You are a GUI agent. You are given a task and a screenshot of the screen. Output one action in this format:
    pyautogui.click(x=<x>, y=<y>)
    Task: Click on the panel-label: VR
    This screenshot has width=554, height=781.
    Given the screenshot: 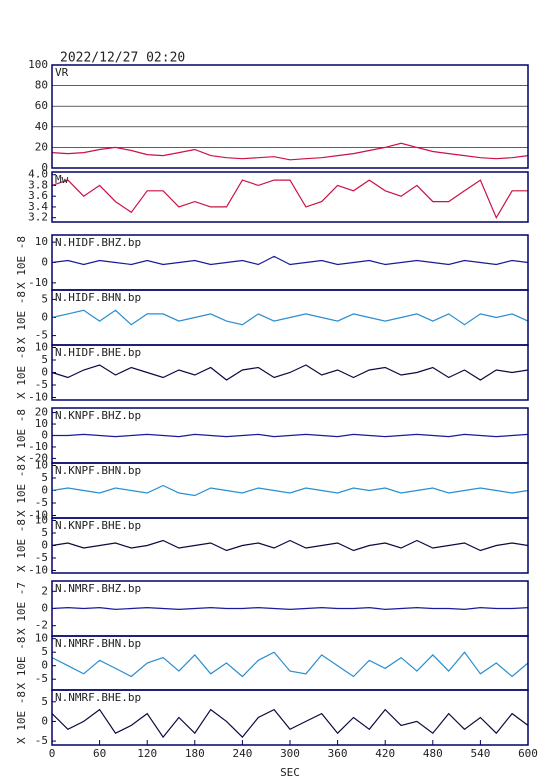 What is the action you would take?
    pyautogui.click(x=62, y=72)
    